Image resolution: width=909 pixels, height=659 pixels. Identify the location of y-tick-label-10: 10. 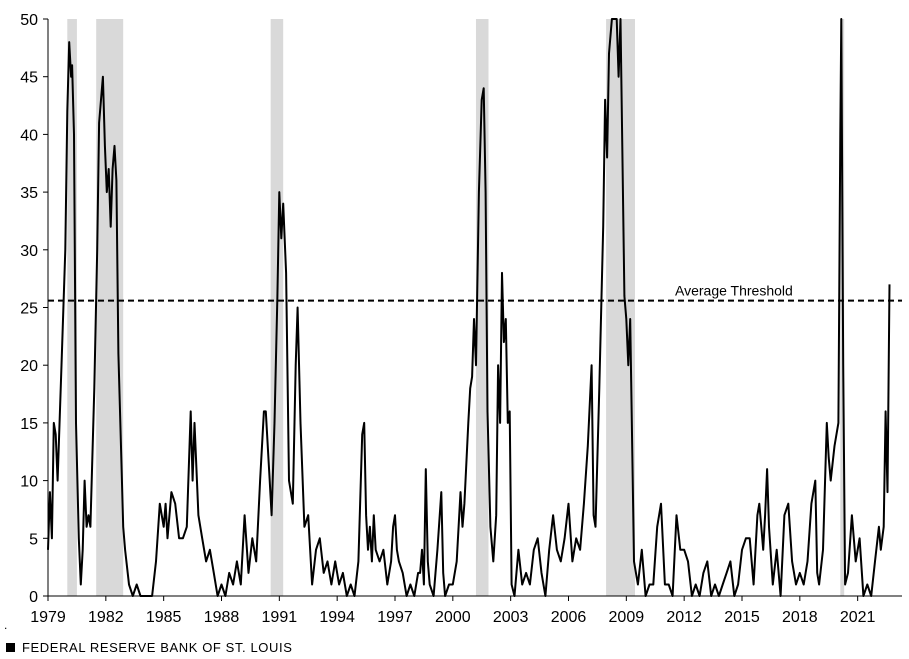
(29, 482).